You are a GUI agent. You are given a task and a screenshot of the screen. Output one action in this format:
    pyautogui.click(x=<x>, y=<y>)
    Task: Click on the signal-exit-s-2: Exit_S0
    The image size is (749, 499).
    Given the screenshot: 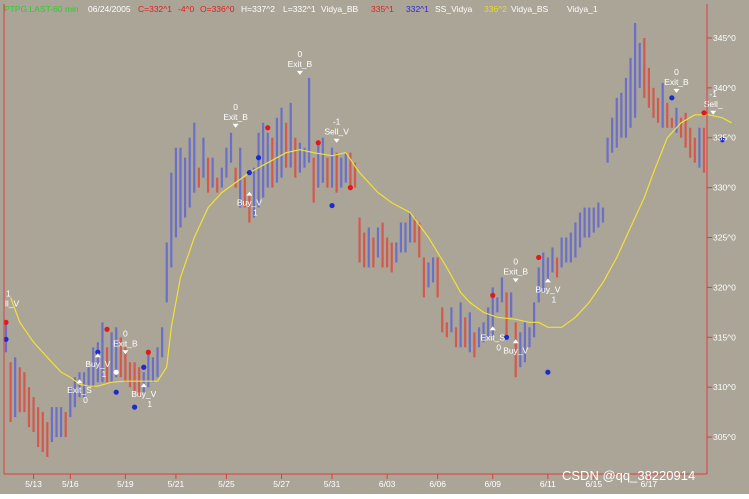 What is the action you would take?
    pyautogui.click(x=492, y=339)
    